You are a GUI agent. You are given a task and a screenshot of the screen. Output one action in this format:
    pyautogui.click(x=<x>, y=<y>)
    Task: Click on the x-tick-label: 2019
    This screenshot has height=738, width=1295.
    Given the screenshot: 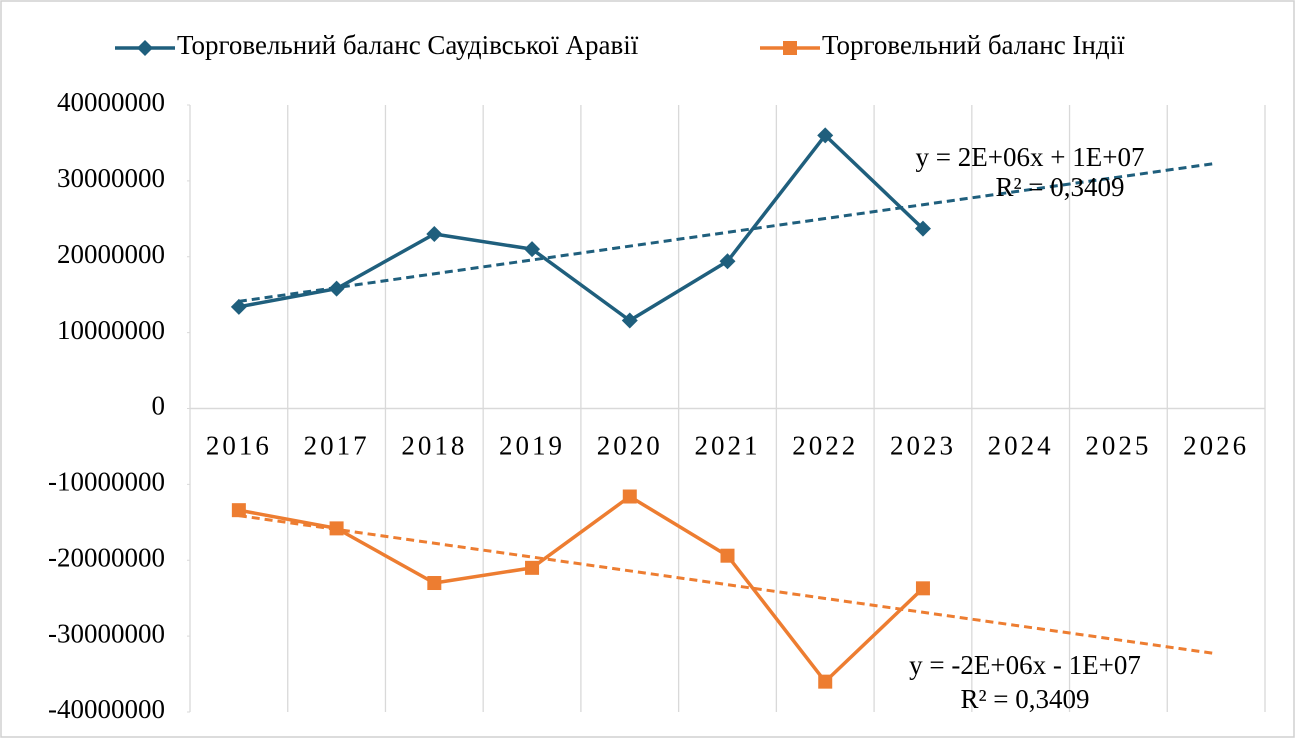 What is the action you would take?
    pyautogui.click(x=532, y=446)
    